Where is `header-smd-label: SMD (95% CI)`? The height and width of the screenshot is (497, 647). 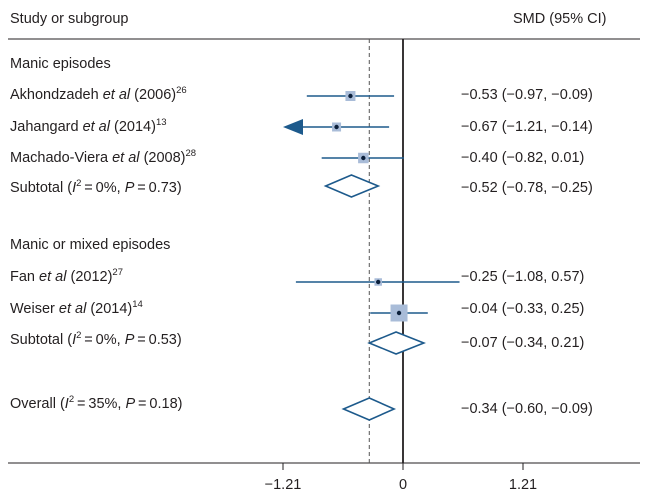
header-smd-label: SMD (95% CI) is located at coordinates (560, 19).